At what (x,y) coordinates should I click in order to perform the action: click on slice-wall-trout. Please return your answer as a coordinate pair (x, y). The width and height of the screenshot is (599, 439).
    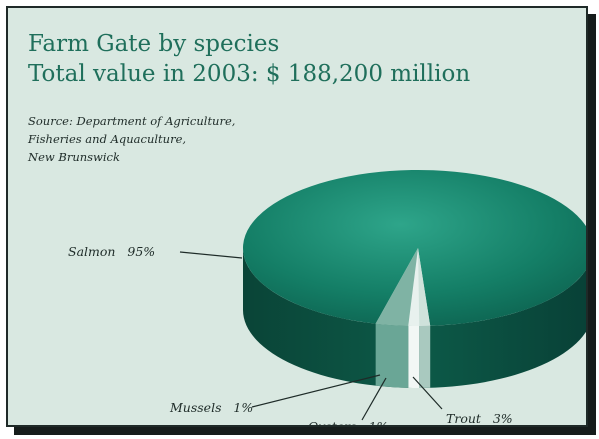
    Looking at the image, I should click on (392, 355).